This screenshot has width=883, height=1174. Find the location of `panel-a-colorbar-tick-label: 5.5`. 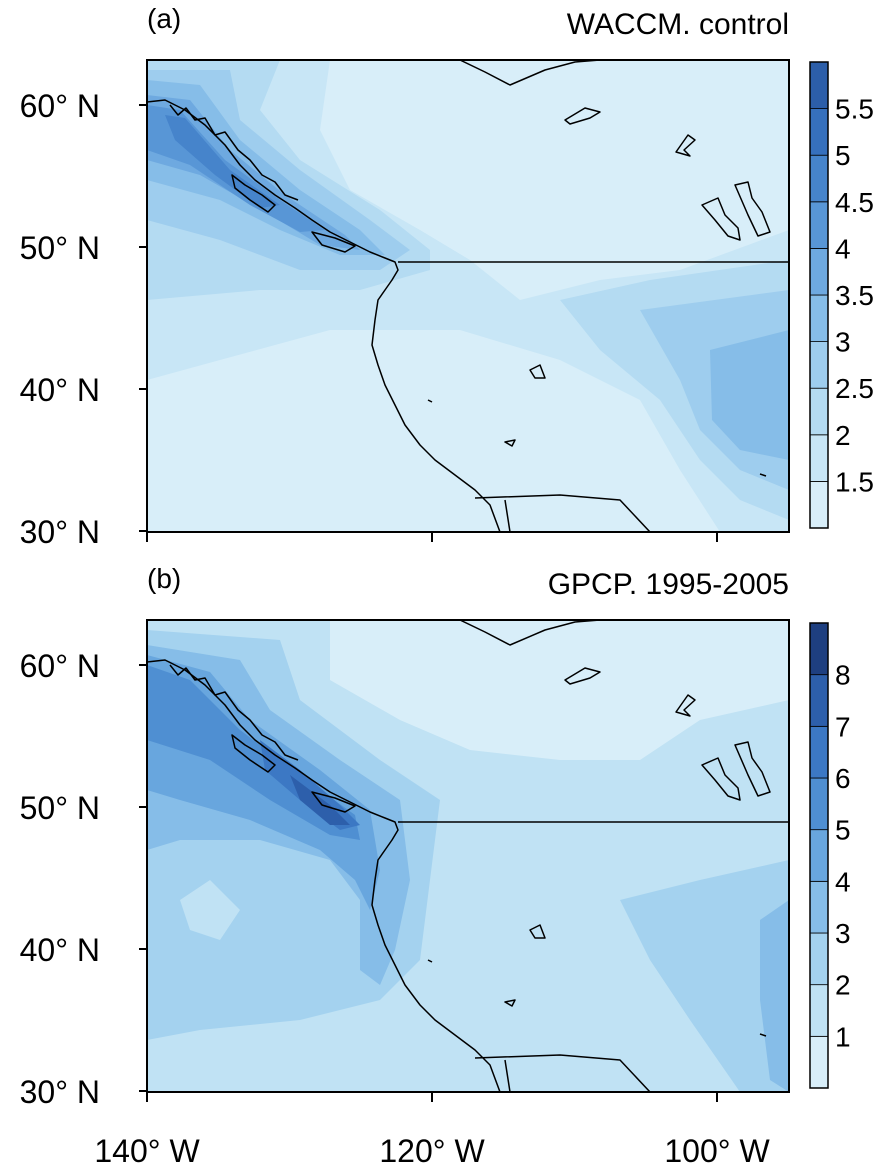

panel-a-colorbar-tick-label: 5.5 is located at coordinates (854, 109).